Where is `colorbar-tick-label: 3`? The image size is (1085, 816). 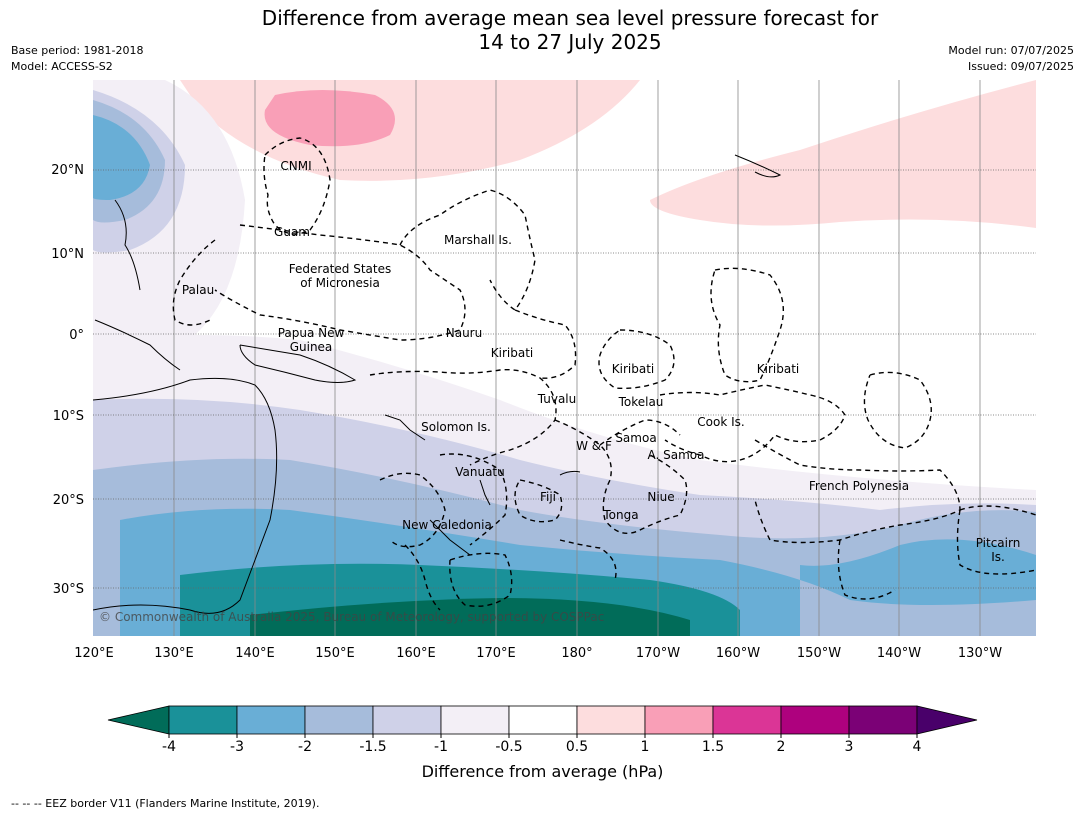
colorbar-tick-label: 3 is located at coordinates (849, 747).